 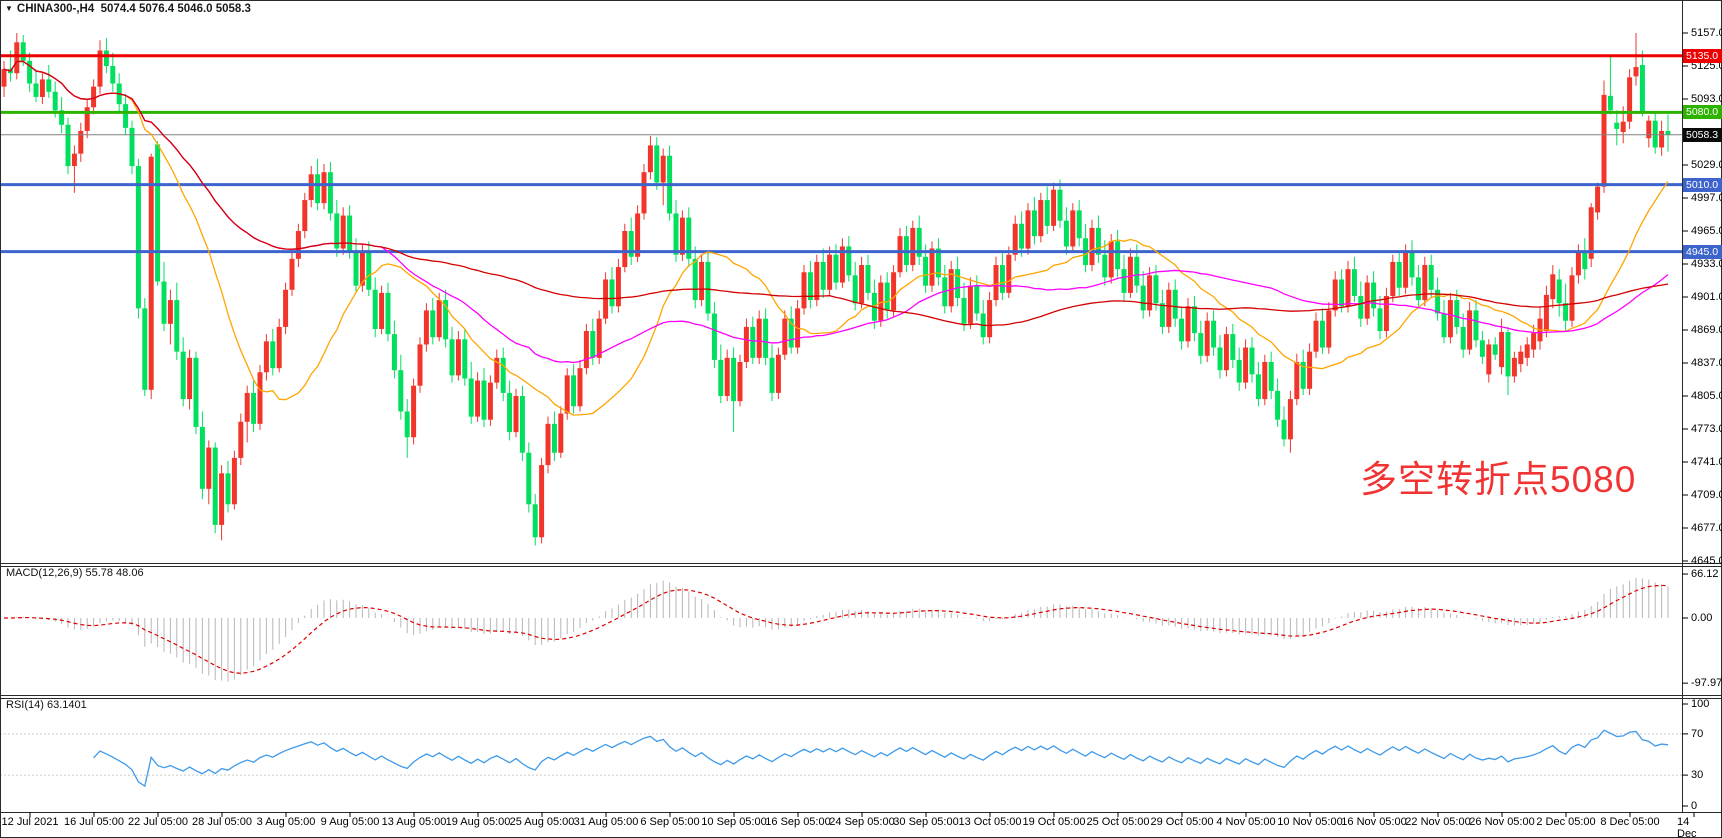 What do you see at coordinates (1702, 618) in the screenshot?
I see `macd-axis-label: 0.00` at bounding box center [1702, 618].